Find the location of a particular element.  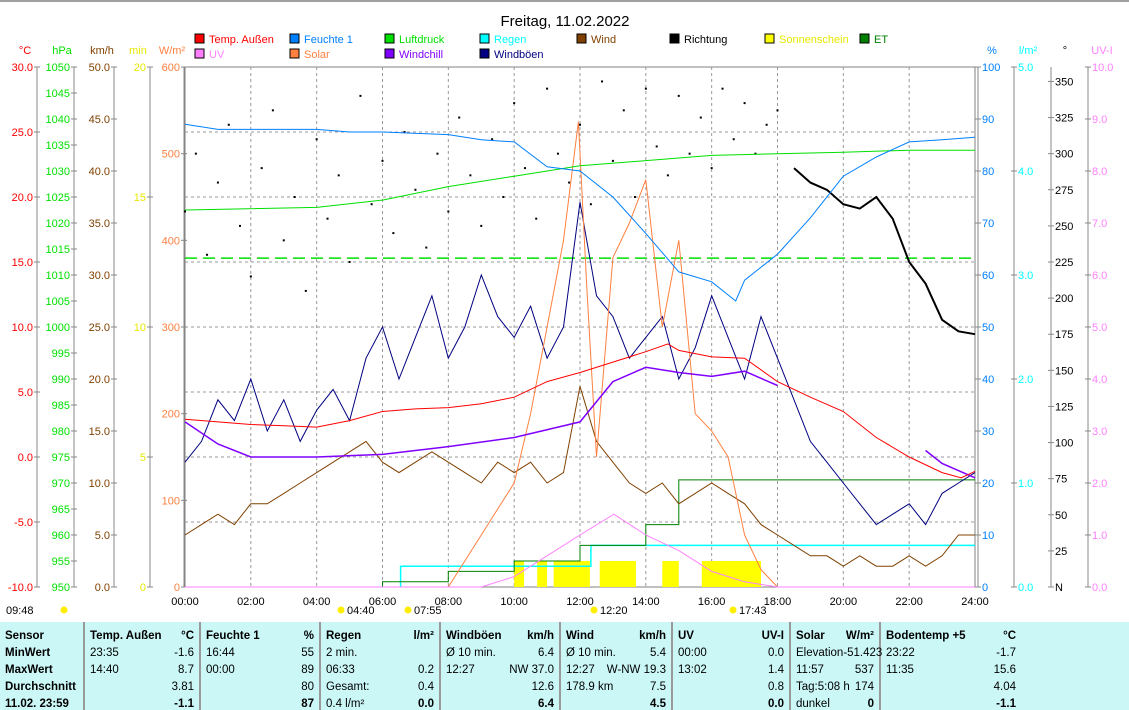

stats-label: 23:22 is located at coordinates (900, 653).